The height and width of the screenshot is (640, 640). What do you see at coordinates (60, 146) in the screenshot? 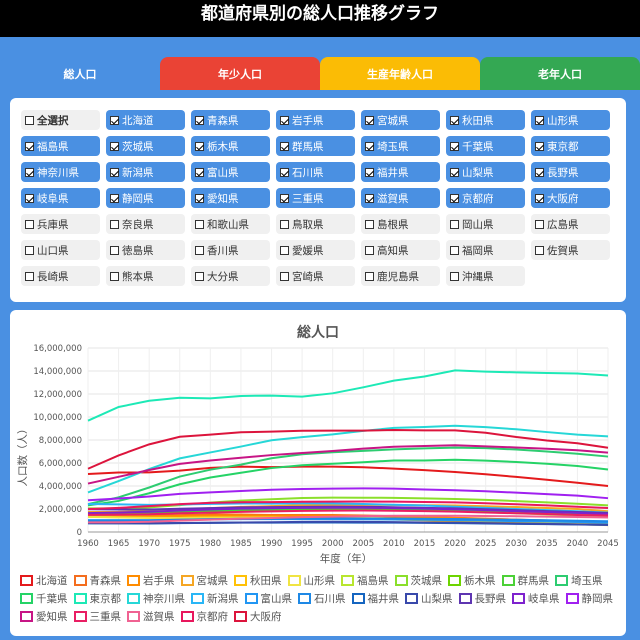
I see `prefecture-checkbox: 福島県` at bounding box center [60, 146].